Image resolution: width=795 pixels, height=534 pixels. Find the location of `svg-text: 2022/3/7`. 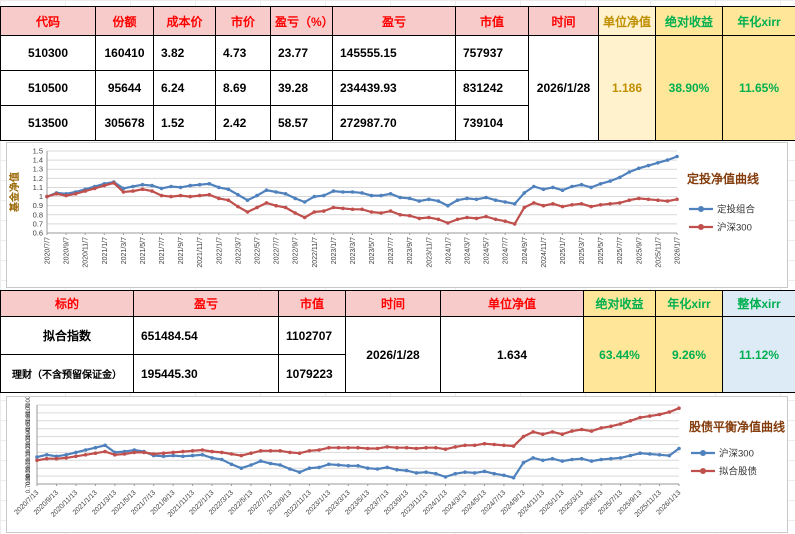

svg-text: 2022/3/7 is located at coordinates (238, 250).